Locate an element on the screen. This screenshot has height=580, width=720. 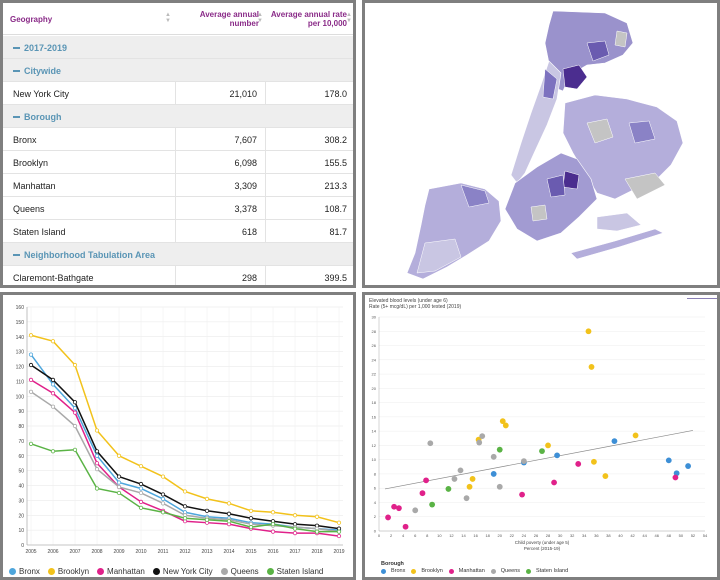
table-row: Claremont-Bathgate 298 399.5 is located at coordinates (178, 275).